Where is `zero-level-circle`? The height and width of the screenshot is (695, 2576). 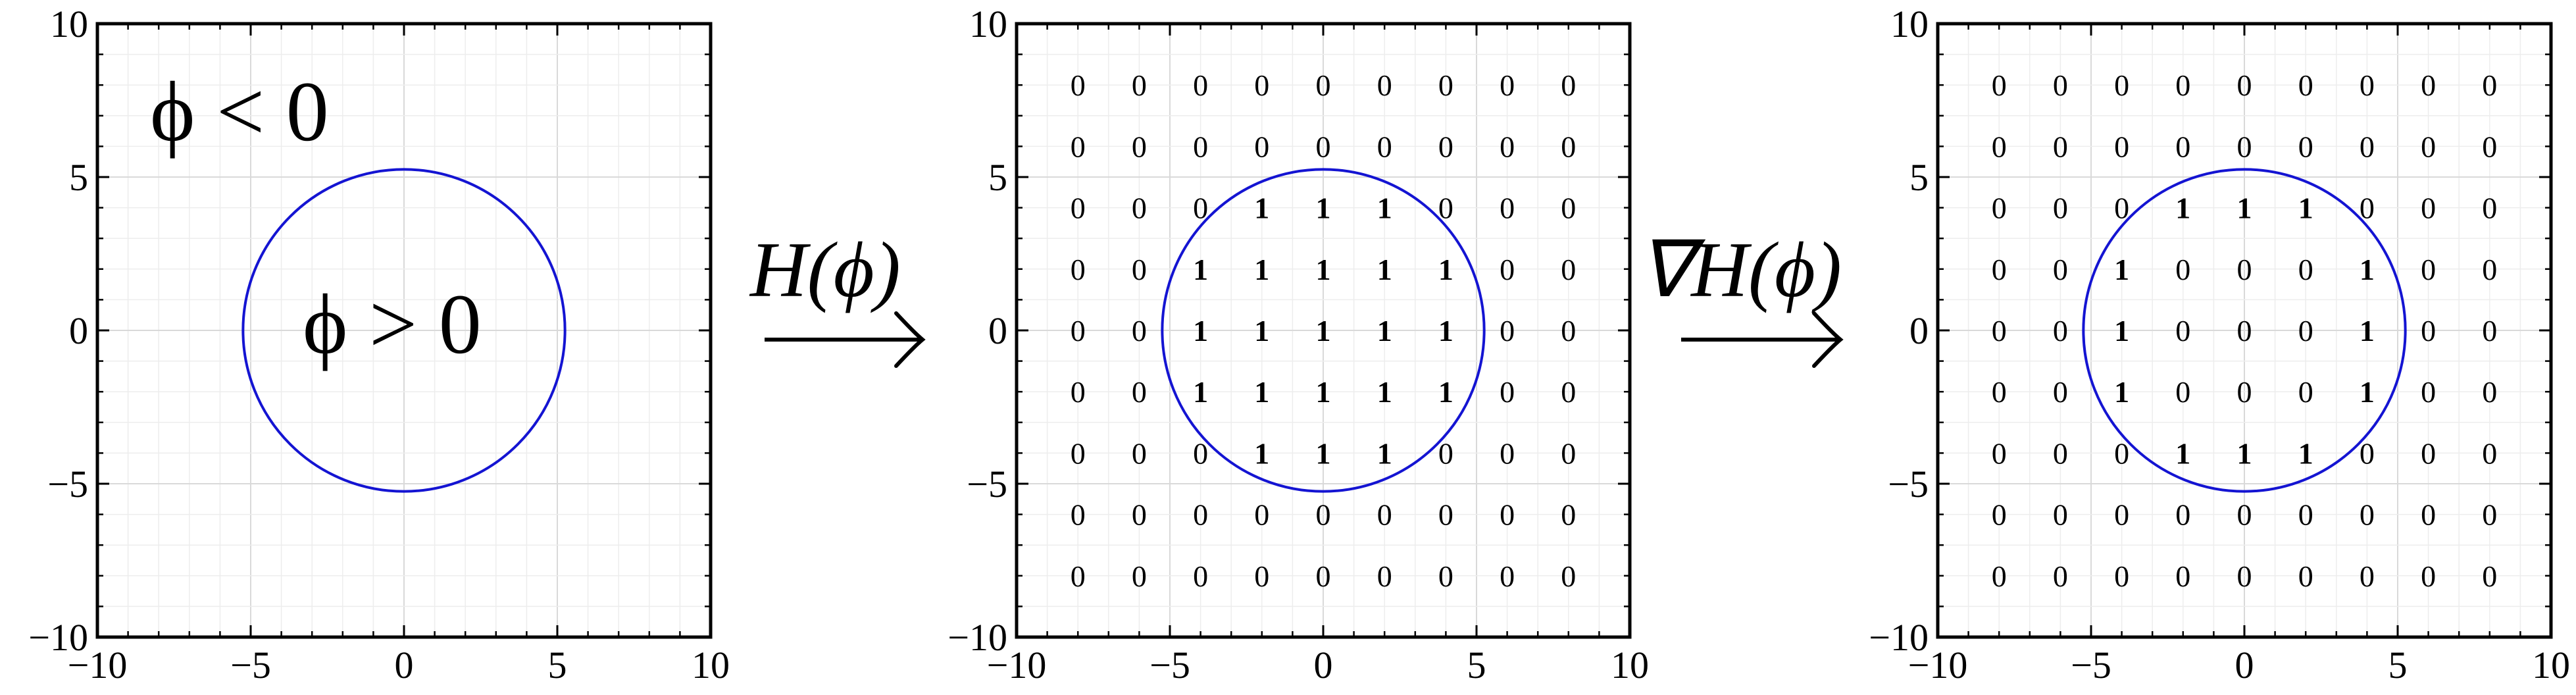 zero-level-circle is located at coordinates (2244, 331).